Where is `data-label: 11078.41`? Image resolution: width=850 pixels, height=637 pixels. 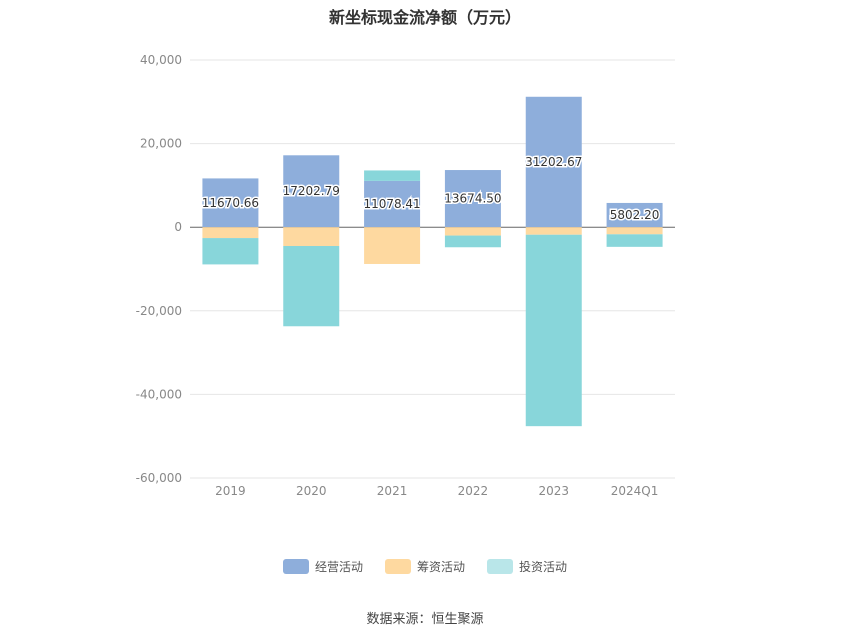
data-label: 11078.41 is located at coordinates (391, 204).